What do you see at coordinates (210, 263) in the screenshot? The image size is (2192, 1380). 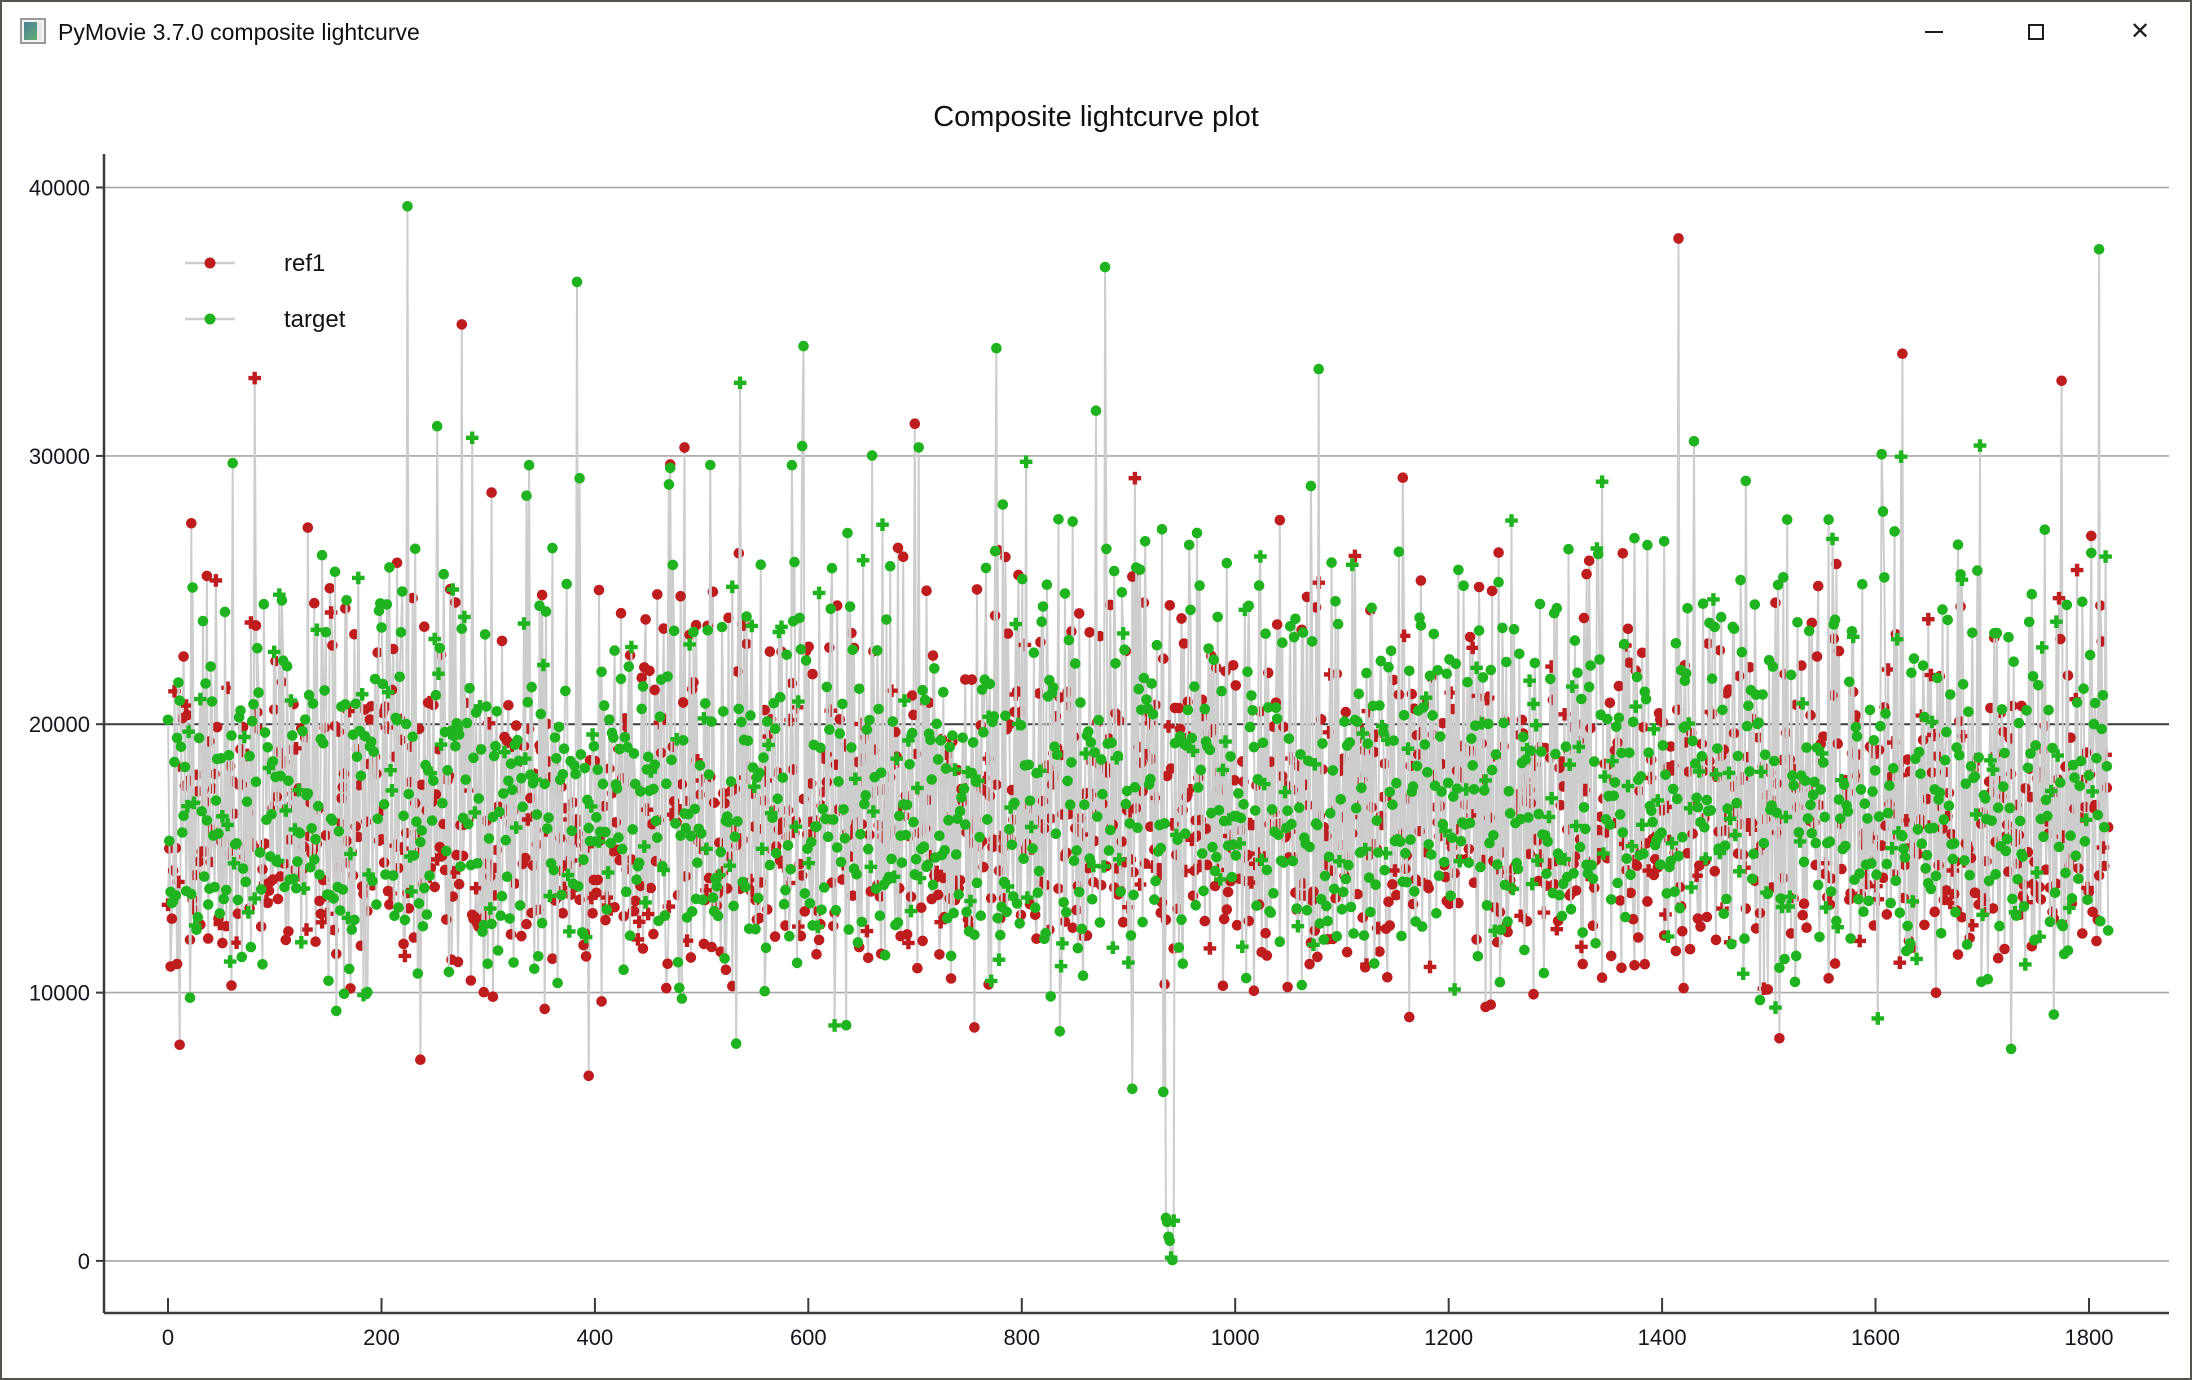 I see `legend-marker-ref1` at bounding box center [210, 263].